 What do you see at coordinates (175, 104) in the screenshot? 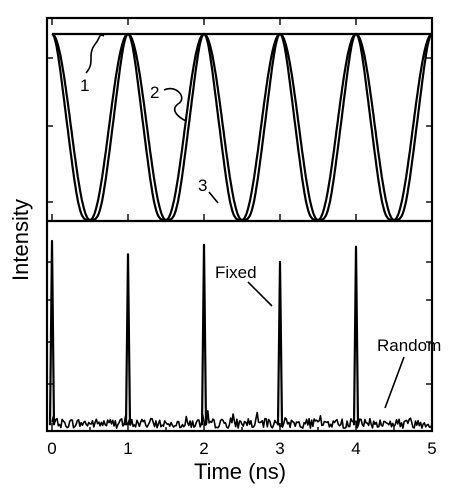
I see `curve-2-pointer` at bounding box center [175, 104].